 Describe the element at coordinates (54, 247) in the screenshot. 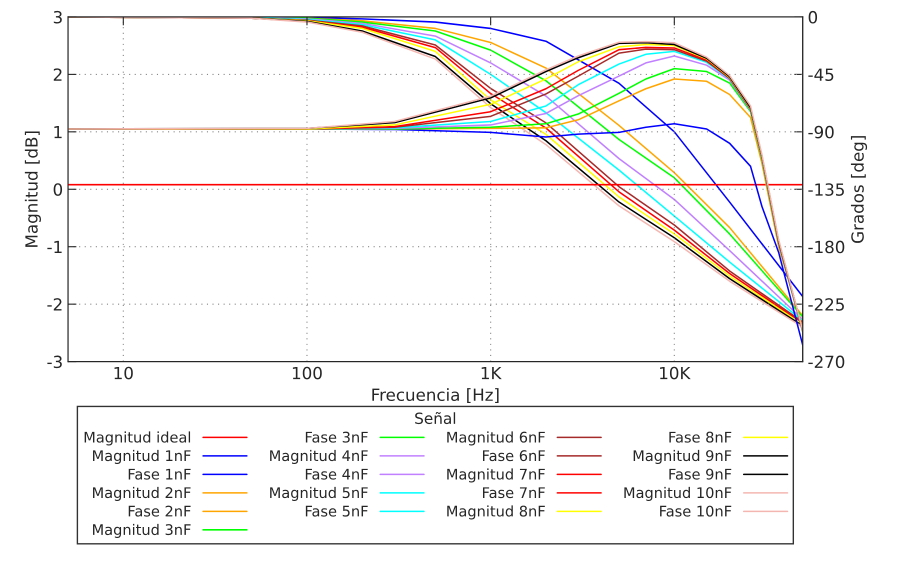

I see `y-tick-label: -1` at that location.